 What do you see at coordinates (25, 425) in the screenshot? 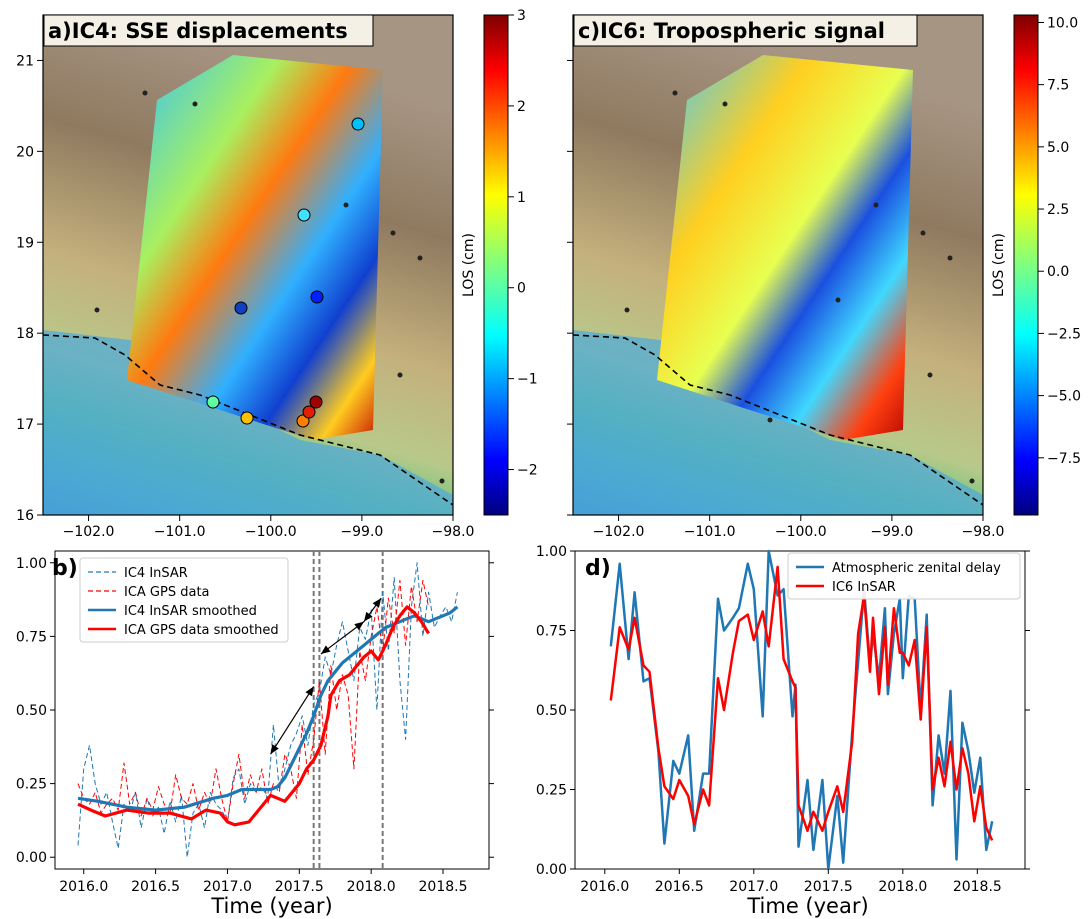
I see `y-tick-label: 17` at bounding box center [25, 425].